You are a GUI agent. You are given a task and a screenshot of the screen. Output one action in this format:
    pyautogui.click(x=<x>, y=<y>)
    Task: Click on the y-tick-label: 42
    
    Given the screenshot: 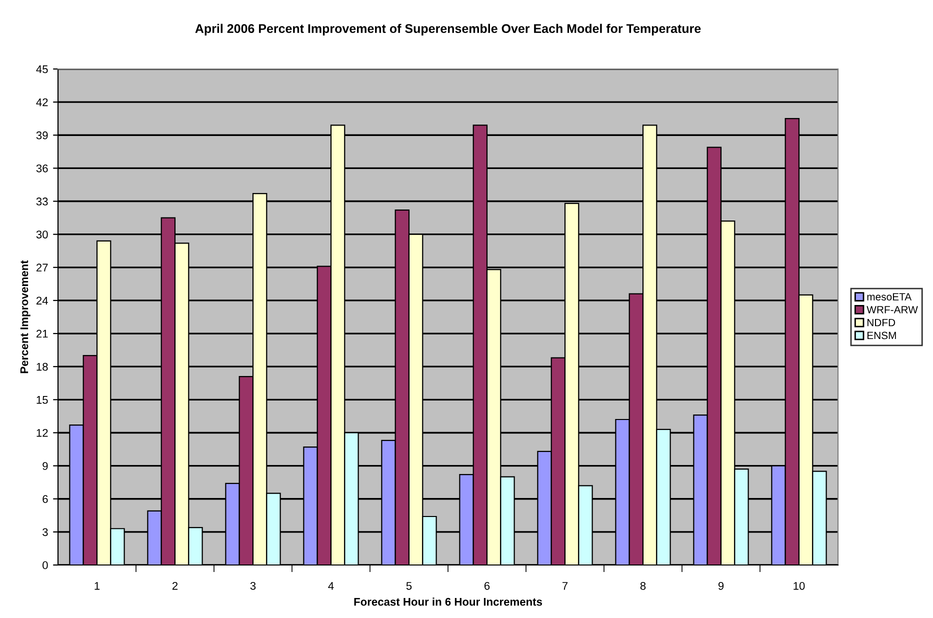 What is the action you would take?
    pyautogui.click(x=42, y=102)
    